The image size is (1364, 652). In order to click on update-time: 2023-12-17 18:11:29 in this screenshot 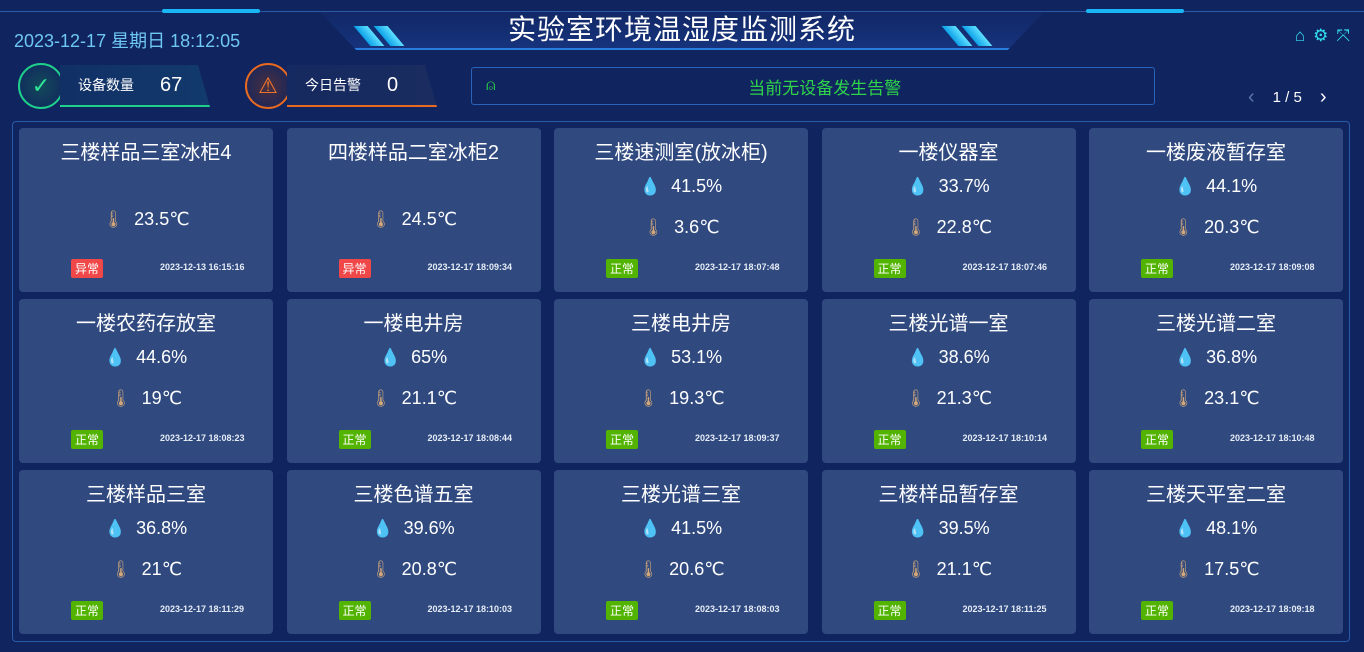, I will do `click(202, 609)`.